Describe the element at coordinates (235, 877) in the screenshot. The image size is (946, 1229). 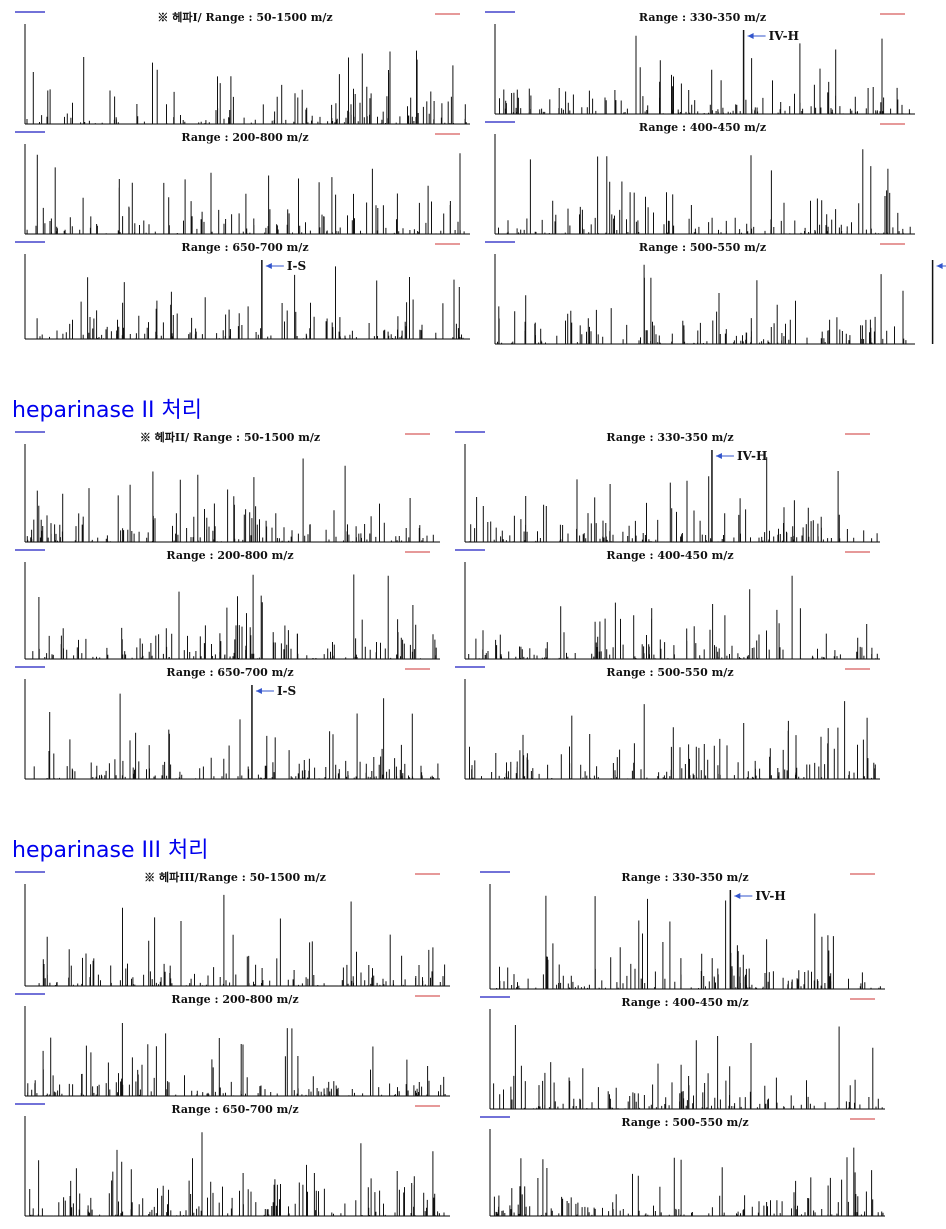
I see `panel-title: ※ 헤파III/Range : 50-1500 m/z` at that location.